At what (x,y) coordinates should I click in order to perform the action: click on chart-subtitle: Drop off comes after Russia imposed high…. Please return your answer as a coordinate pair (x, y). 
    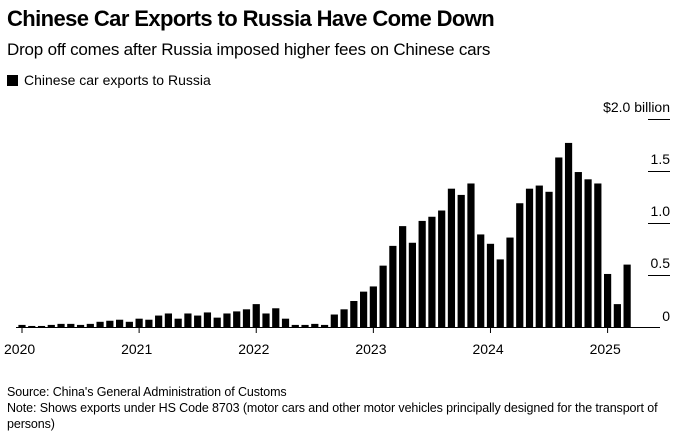
    Looking at the image, I should click on (249, 49).